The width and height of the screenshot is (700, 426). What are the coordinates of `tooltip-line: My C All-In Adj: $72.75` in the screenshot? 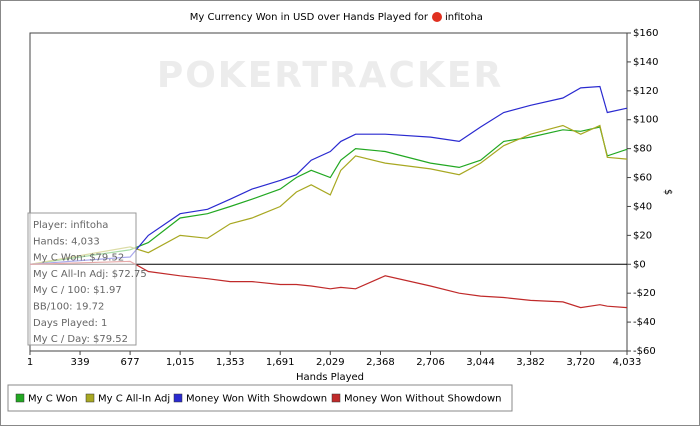 It's located at (90, 274).